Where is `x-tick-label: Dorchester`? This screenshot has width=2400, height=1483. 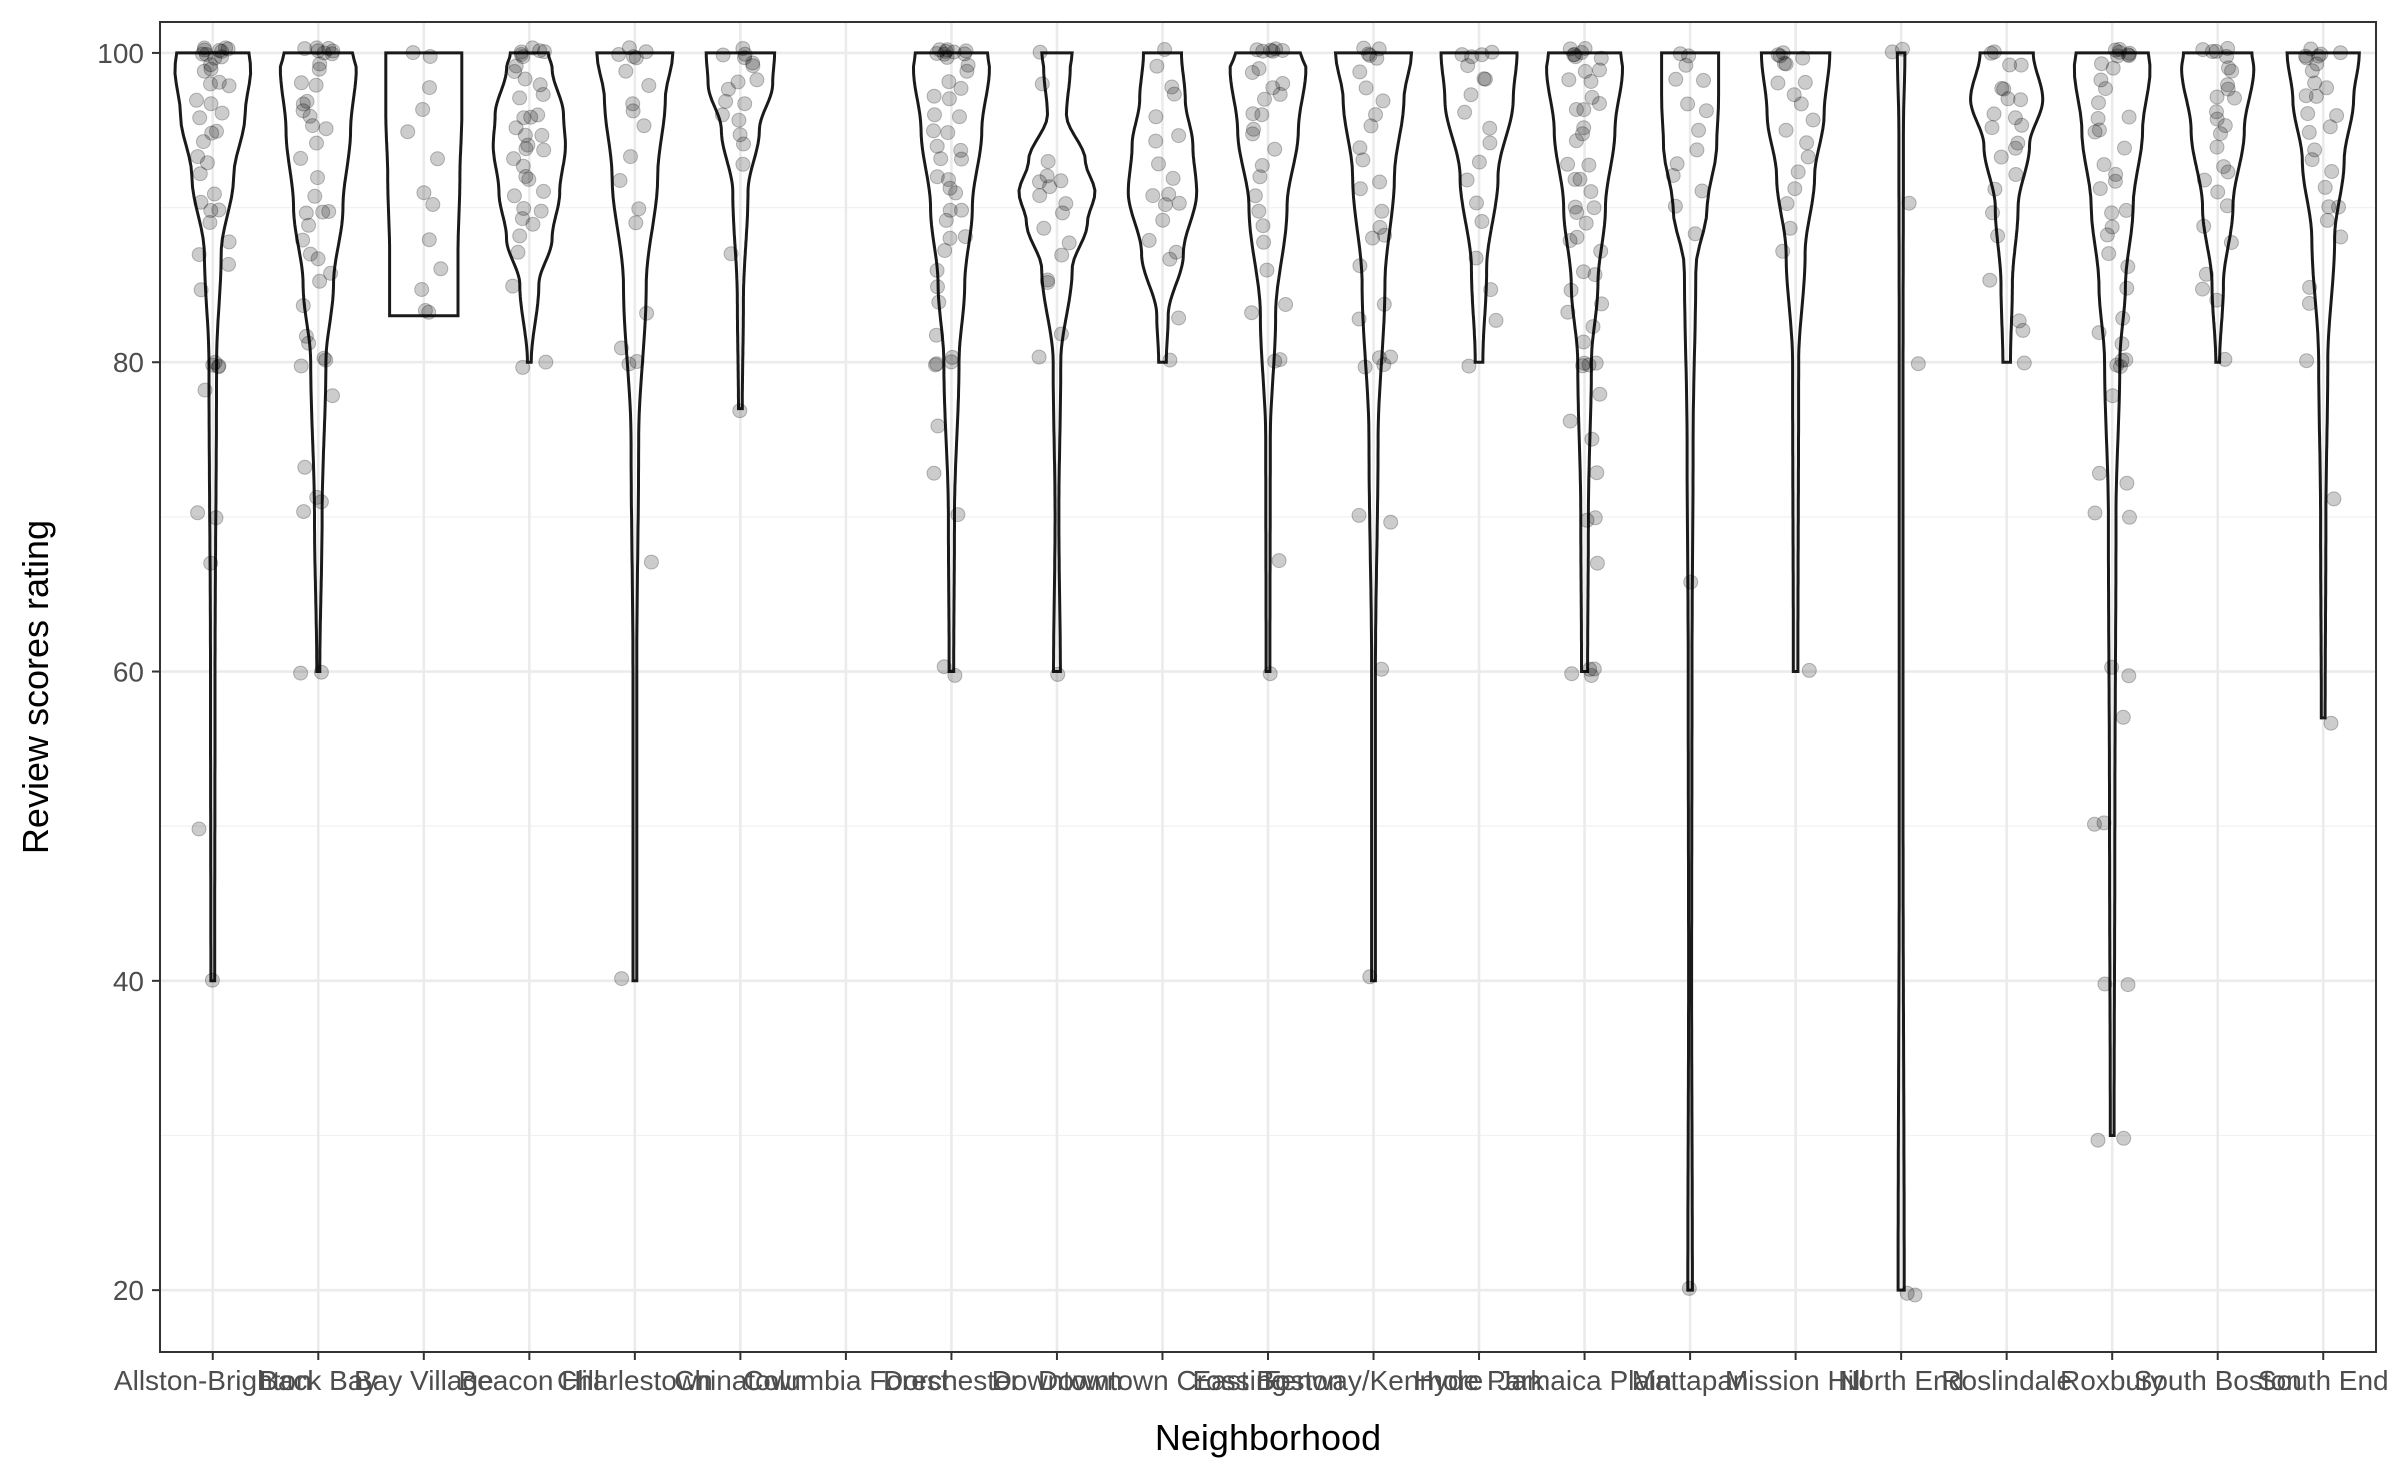
x-tick-label: Dorchester is located at coordinates (951, 1380).